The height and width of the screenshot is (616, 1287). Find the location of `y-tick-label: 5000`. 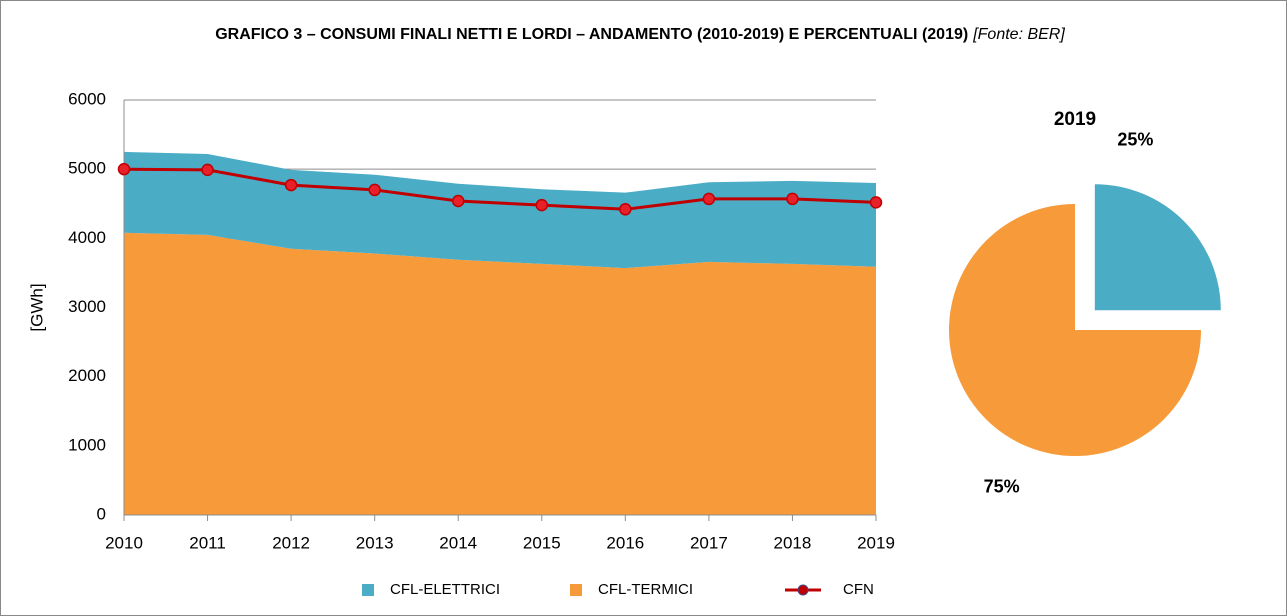

y-tick-label: 5000 is located at coordinates (87, 168).